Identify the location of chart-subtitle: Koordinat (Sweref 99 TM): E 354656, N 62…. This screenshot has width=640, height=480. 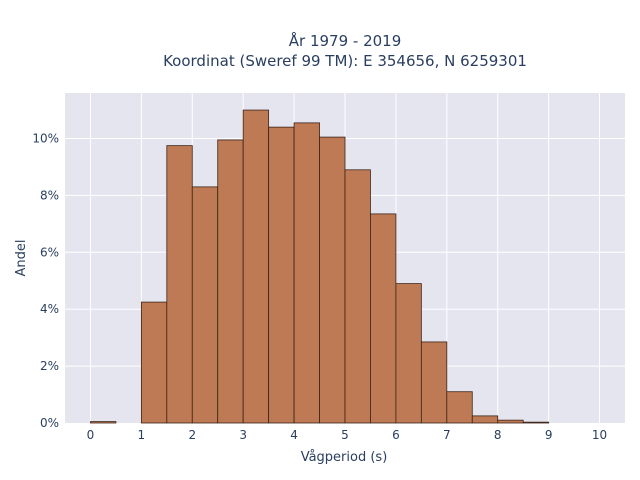
(345, 61).